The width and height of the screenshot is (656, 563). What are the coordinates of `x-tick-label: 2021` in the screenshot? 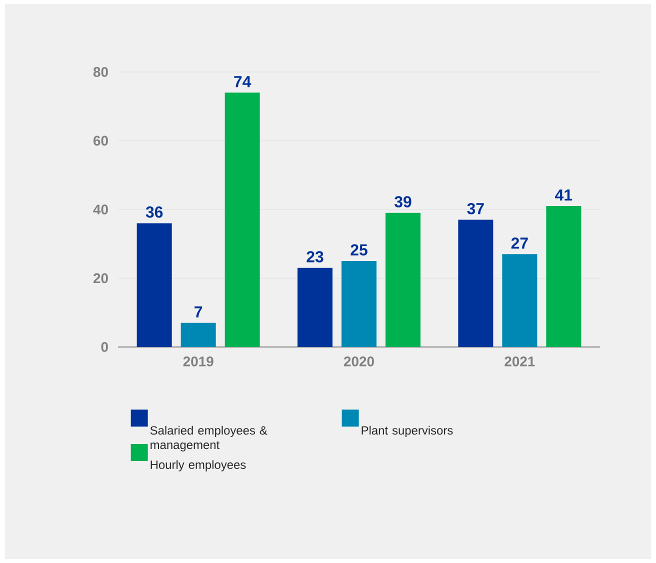 It's located at (519, 361).